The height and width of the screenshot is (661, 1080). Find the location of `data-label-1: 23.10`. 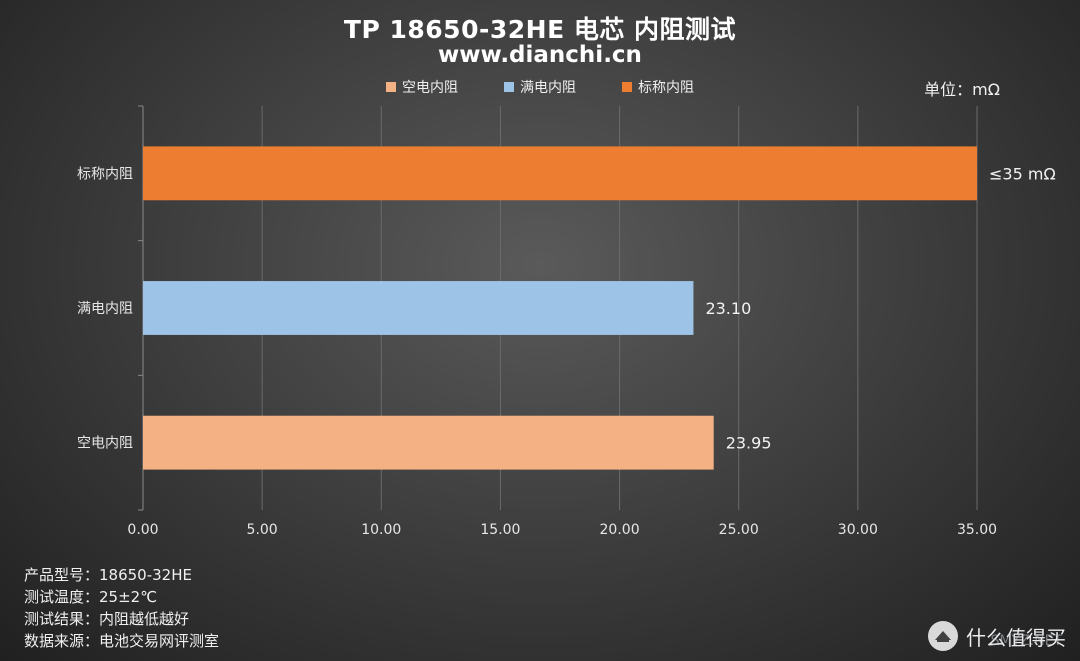

data-label-1: 23.10 is located at coordinates (728, 308).